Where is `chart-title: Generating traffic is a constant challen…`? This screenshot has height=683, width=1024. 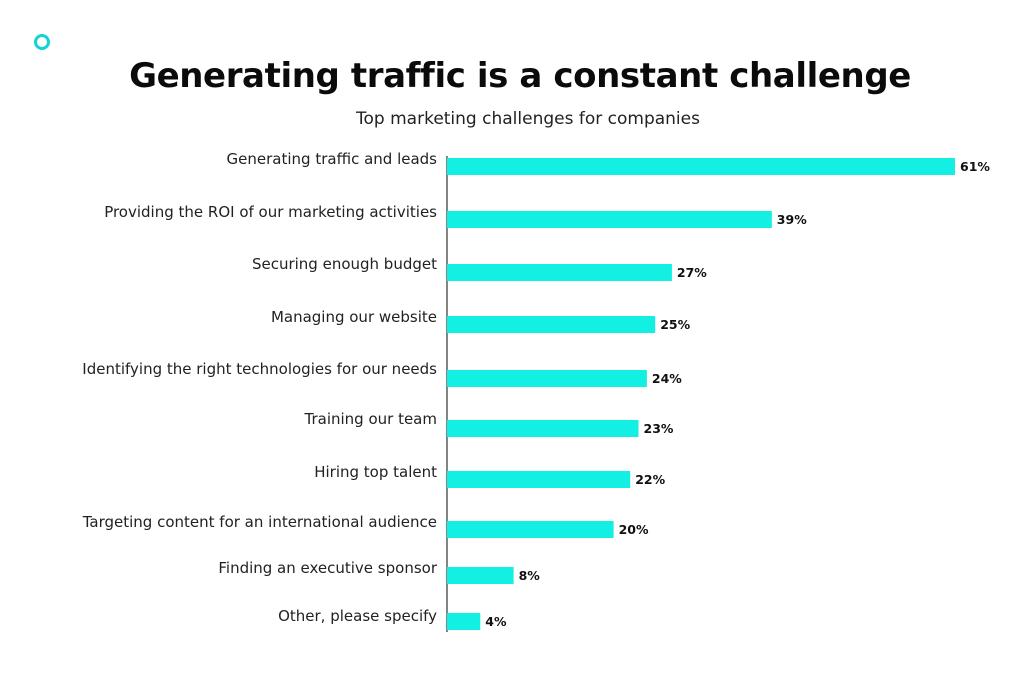 chart-title: Generating traffic is a constant challen… is located at coordinates (520, 76).